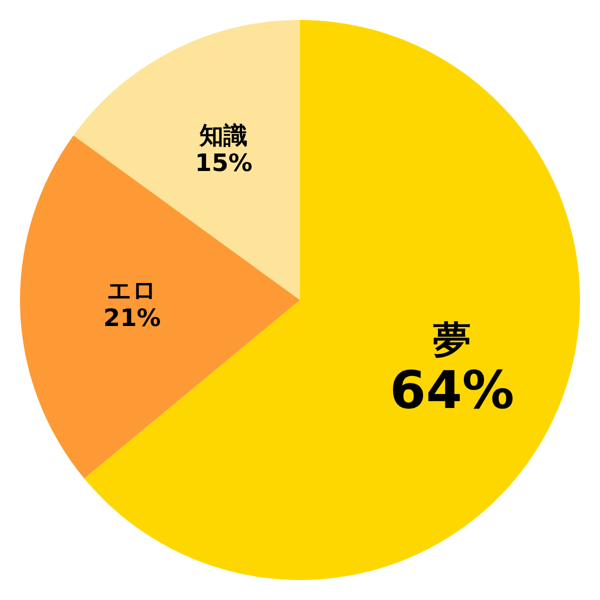  What do you see at coordinates (223, 135) in the screenshot?
I see `slice-label: 知識` at bounding box center [223, 135].